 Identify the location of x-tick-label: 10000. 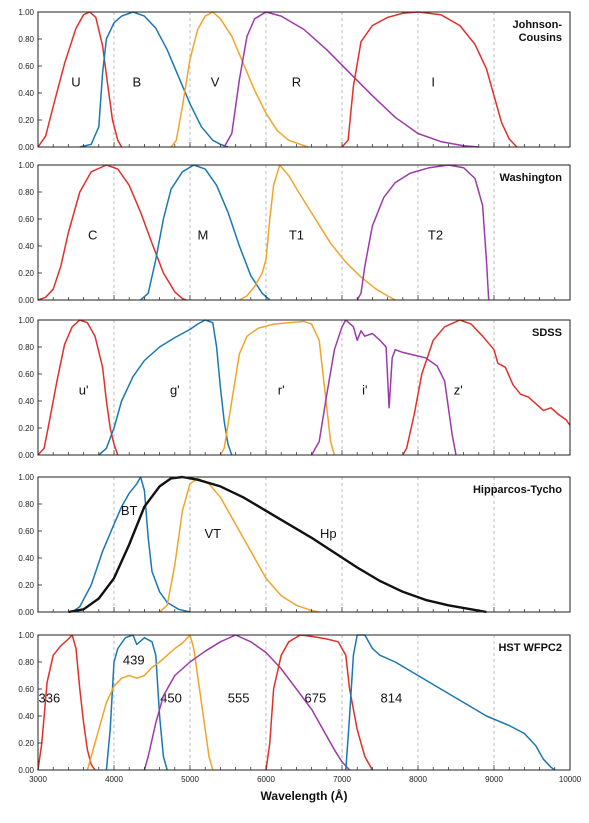
(570, 779).